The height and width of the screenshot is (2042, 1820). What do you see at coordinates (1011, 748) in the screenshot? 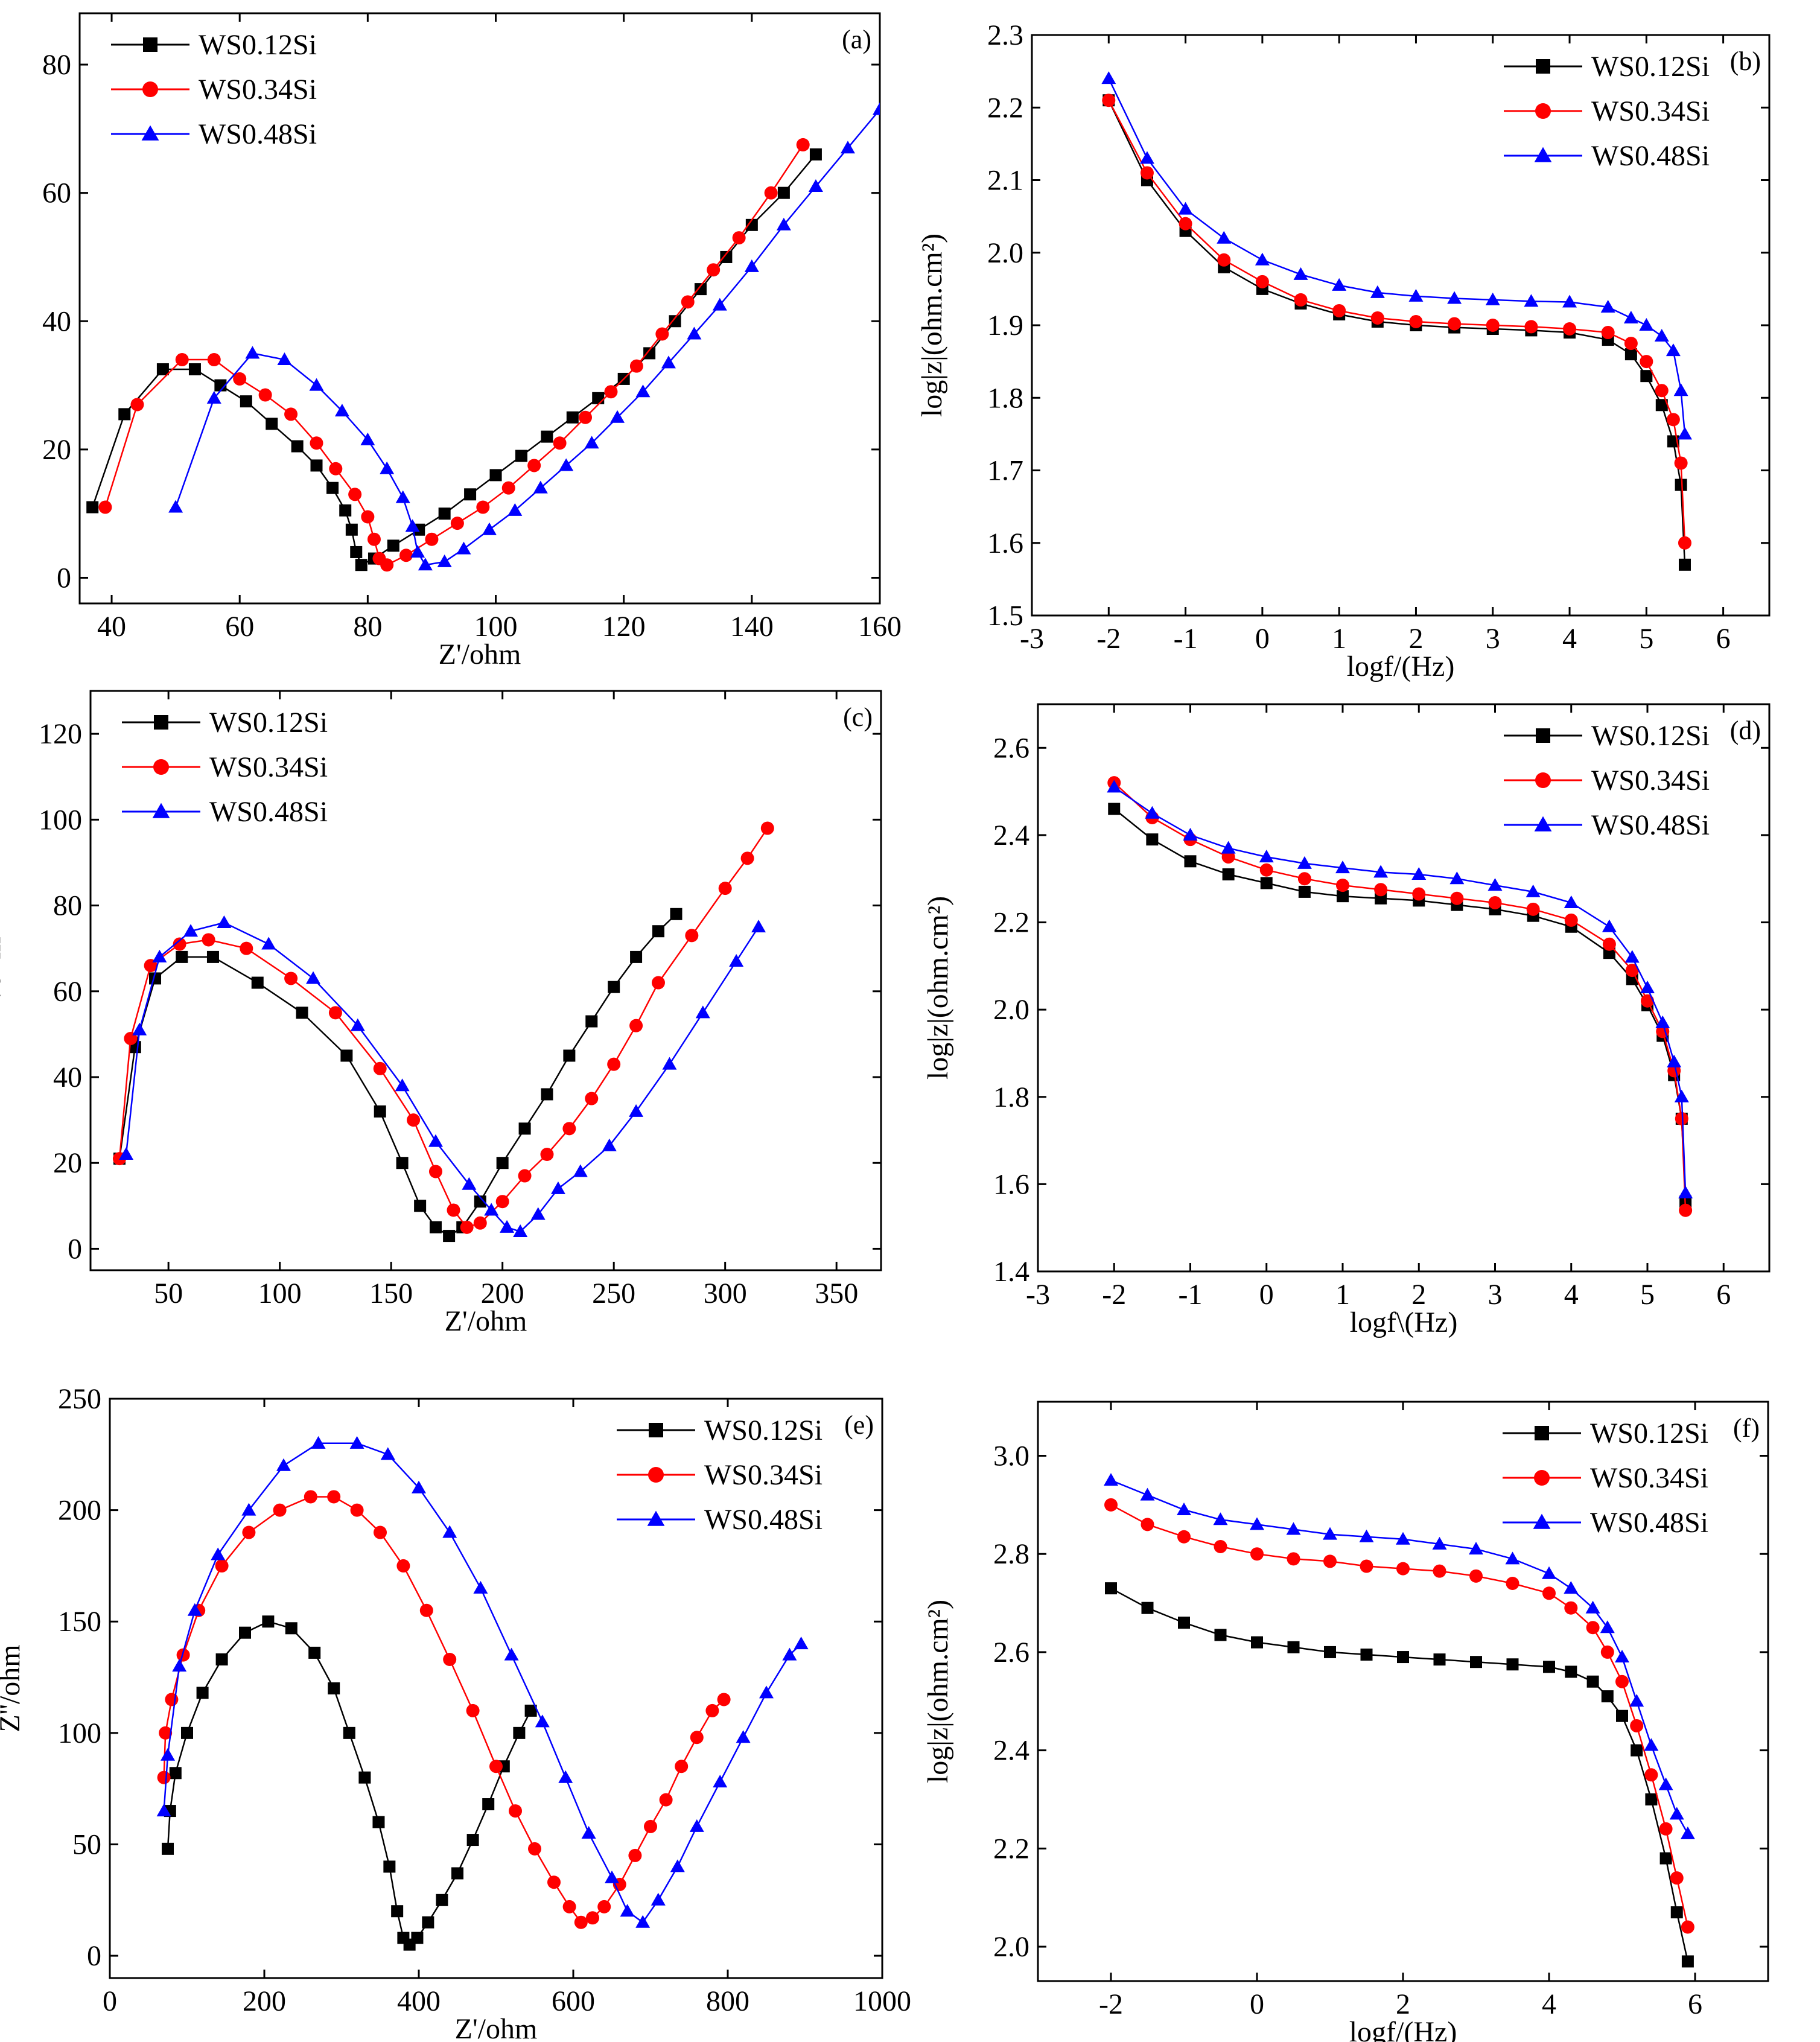
I see `y-tick-label: 2.6` at bounding box center [1011, 748].